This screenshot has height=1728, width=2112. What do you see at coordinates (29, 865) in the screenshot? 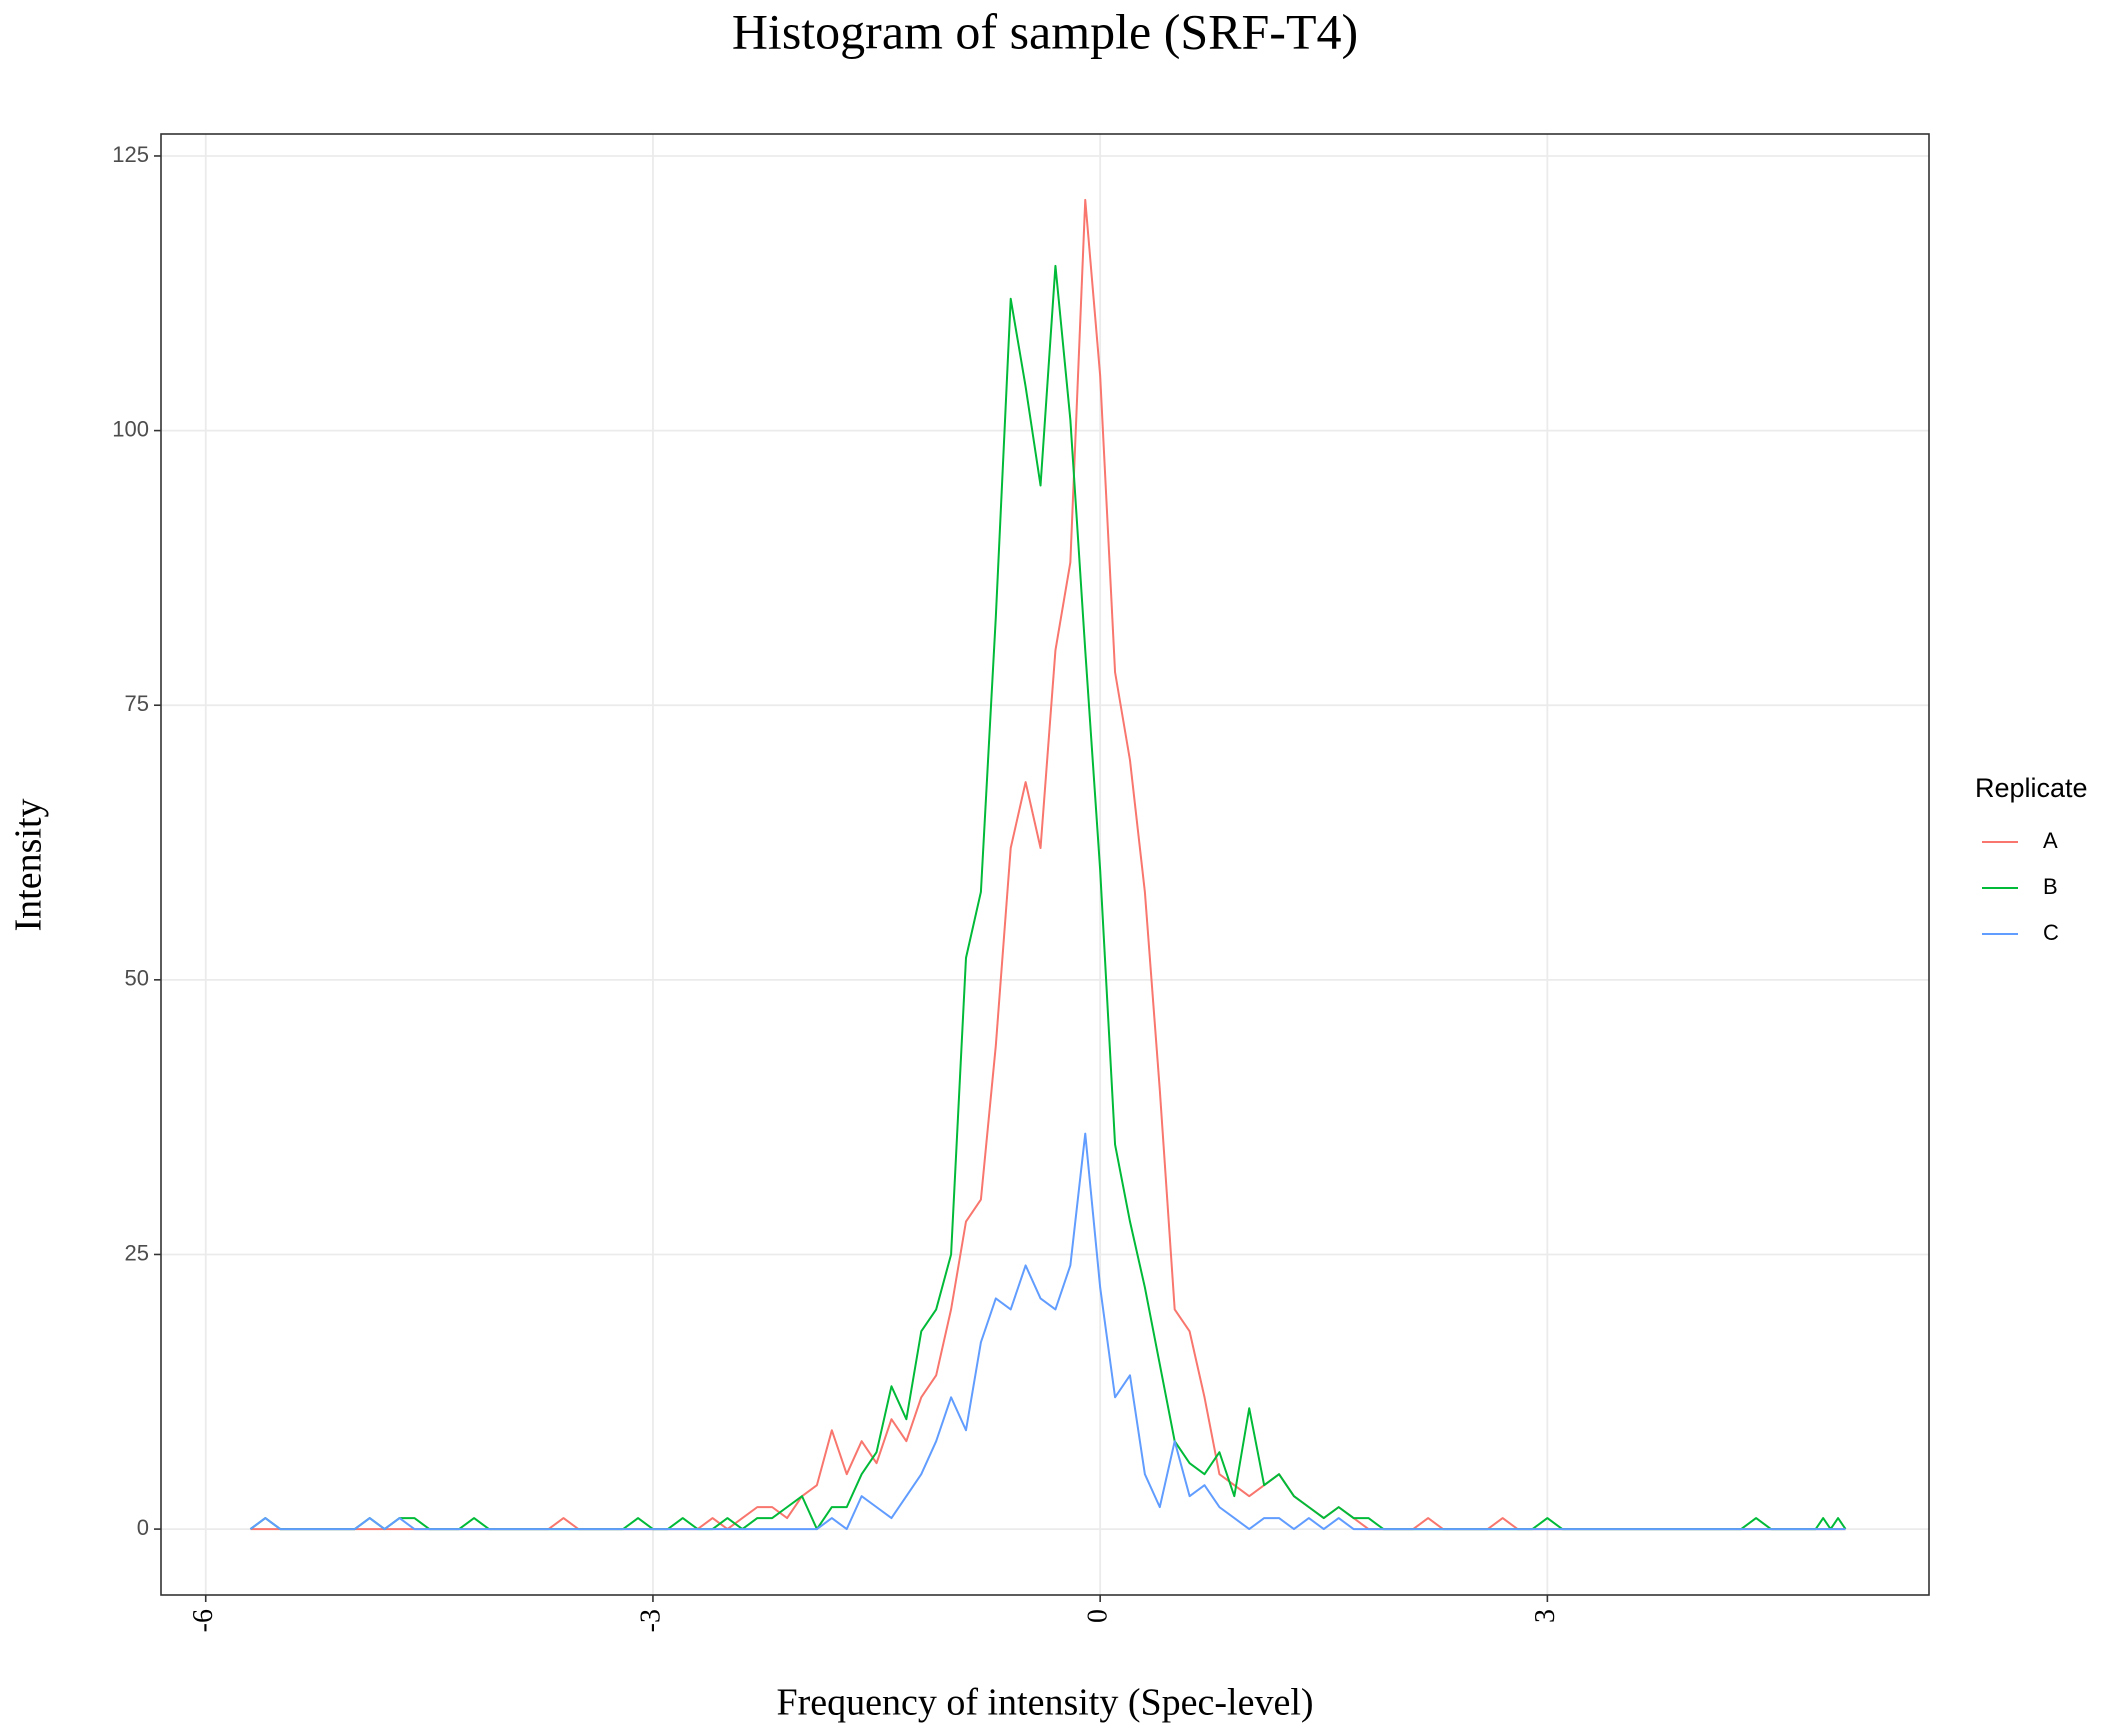
I see `y-axis-label: Intensity` at bounding box center [29, 865].